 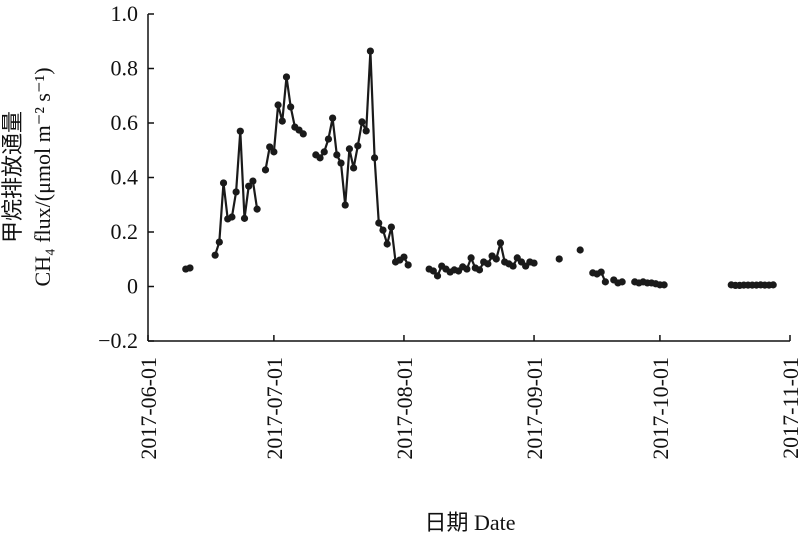 What do you see at coordinates (148, 408) in the screenshot?
I see `x-tick-label: 2017-06-01` at bounding box center [148, 408].